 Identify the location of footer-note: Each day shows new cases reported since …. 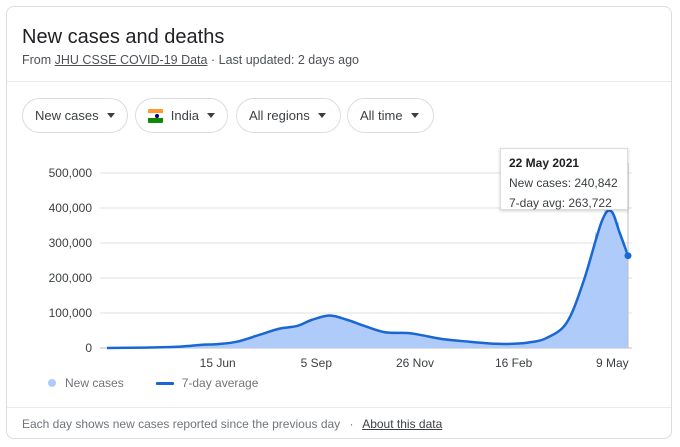
(181, 424).